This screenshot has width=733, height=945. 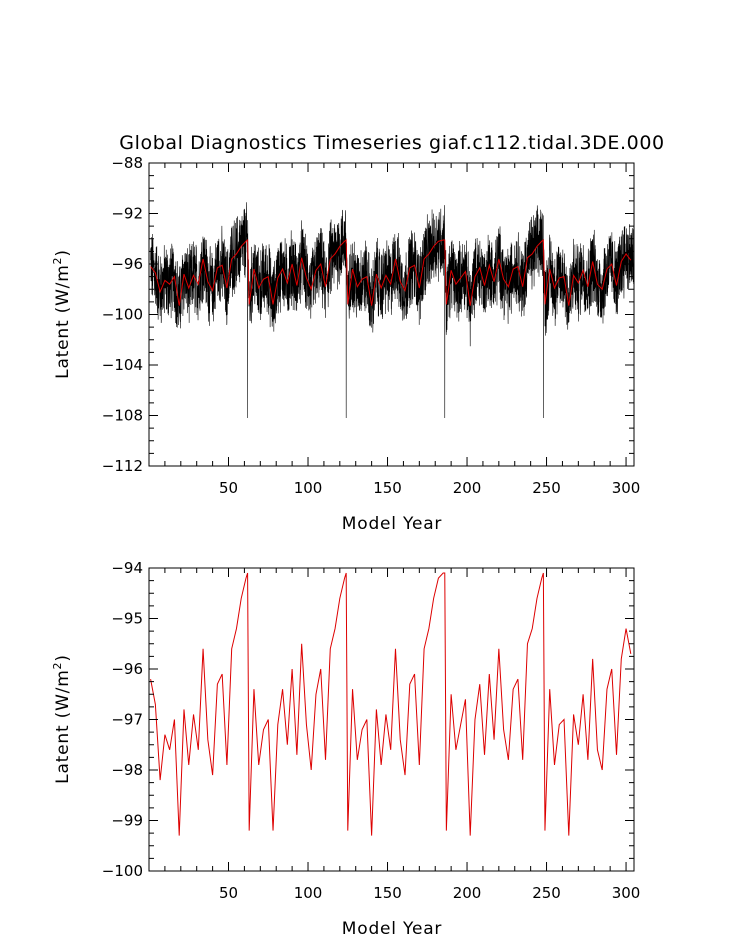 What do you see at coordinates (127, 720) in the screenshot?
I see `y-tick-label: −97` at bounding box center [127, 720].